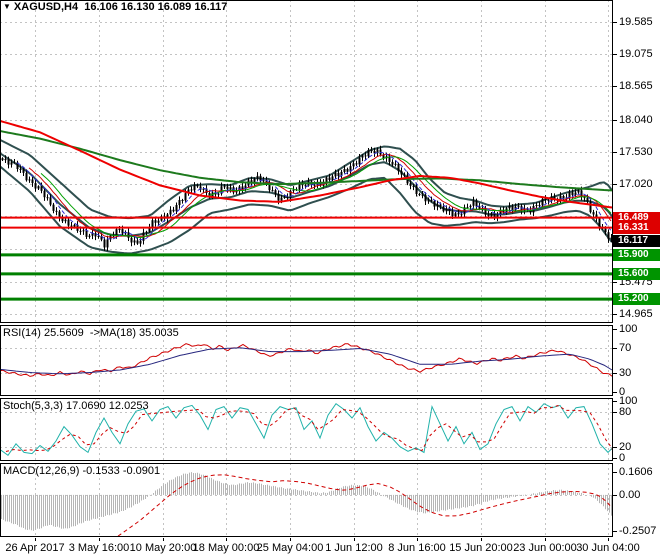 This screenshot has height=560, width=660. I want to click on rsi-indicator-panel, so click(306, 360).